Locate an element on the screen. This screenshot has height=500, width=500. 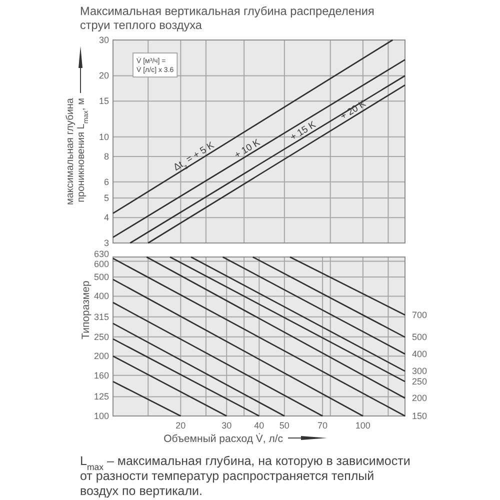
y-tick-label: 8 is located at coordinates (106, 157).